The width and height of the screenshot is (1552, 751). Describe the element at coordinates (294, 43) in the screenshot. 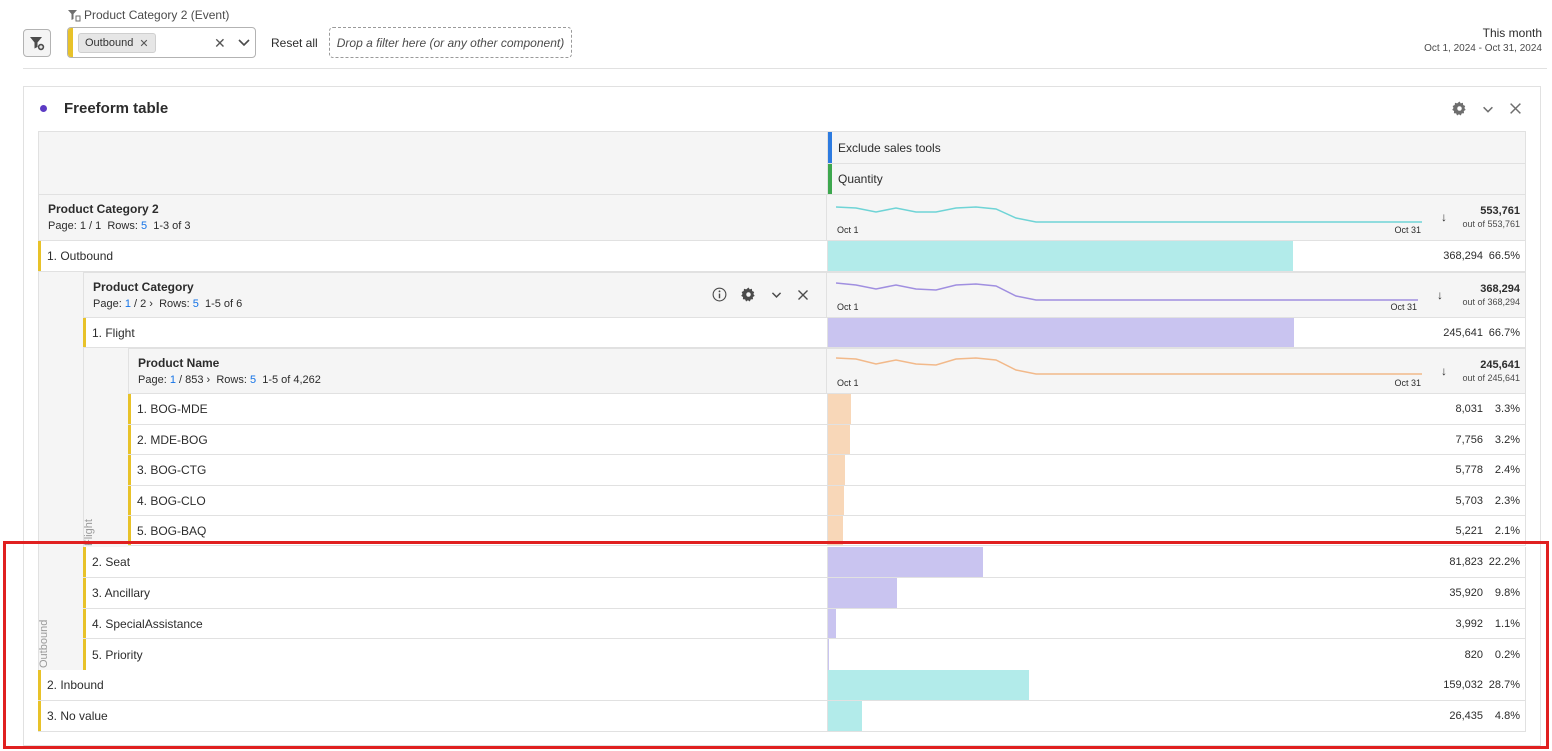

I see `reset-all-link: Reset all` at that location.